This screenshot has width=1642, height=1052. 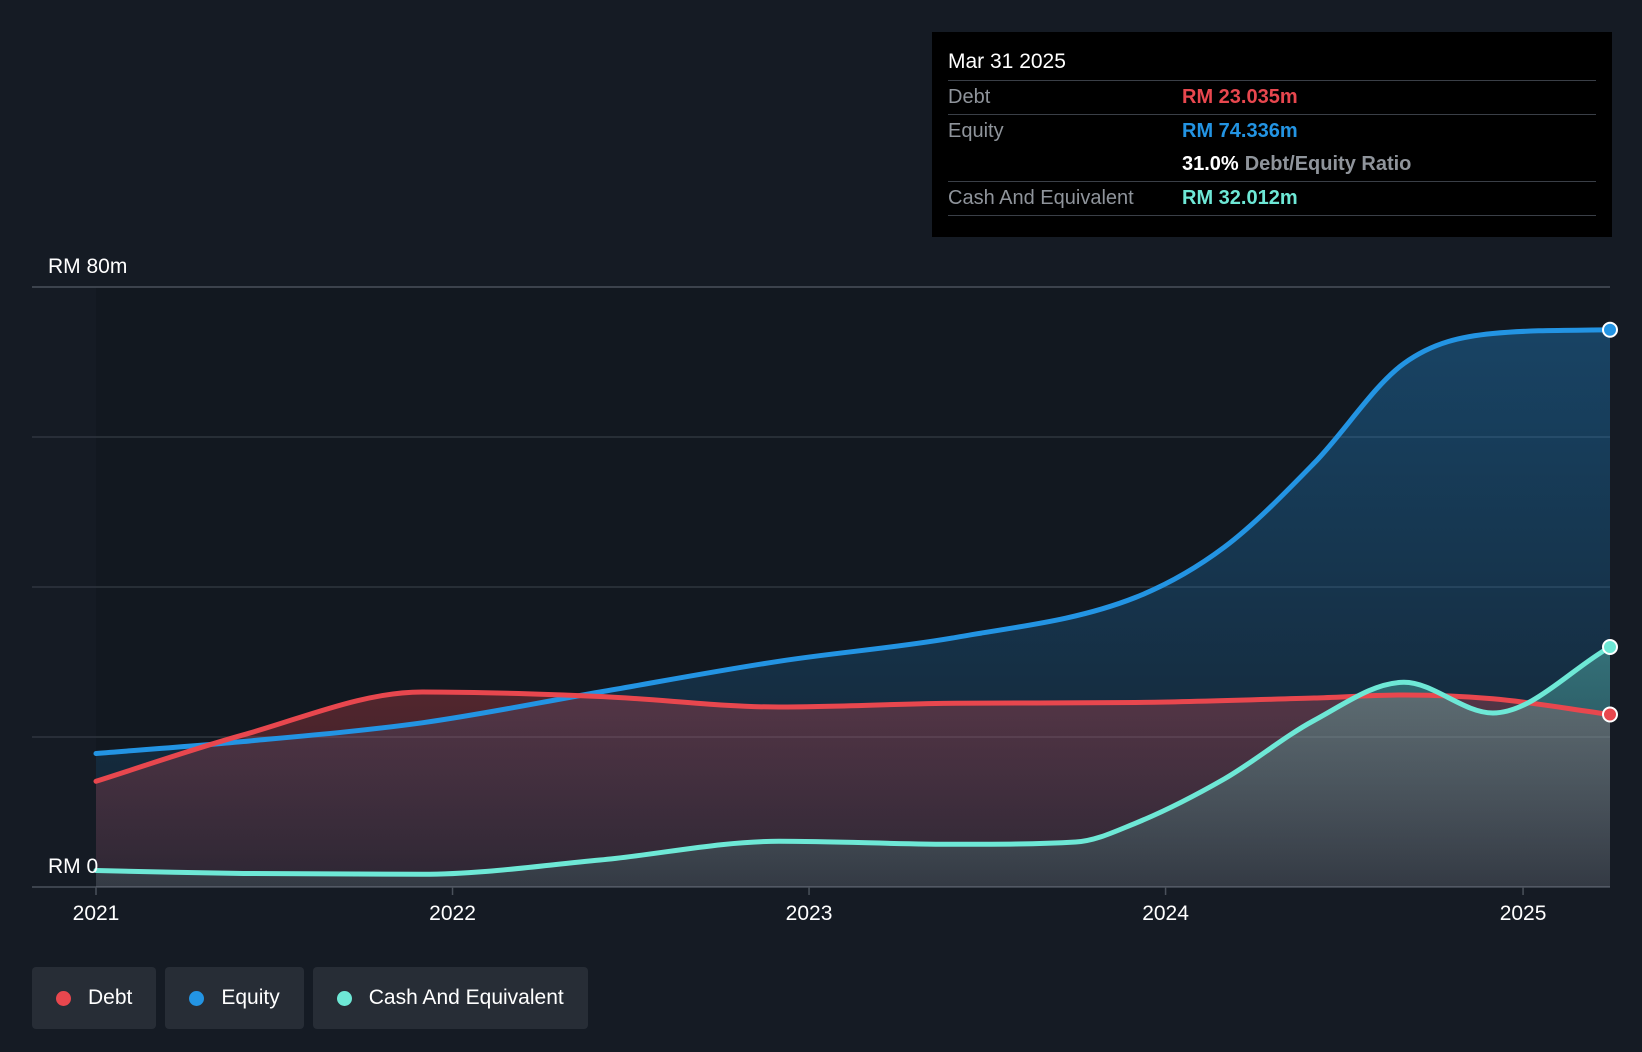 What do you see at coordinates (1210, 164) in the screenshot?
I see `tooltip-ratio-value: 31.0%` at bounding box center [1210, 164].